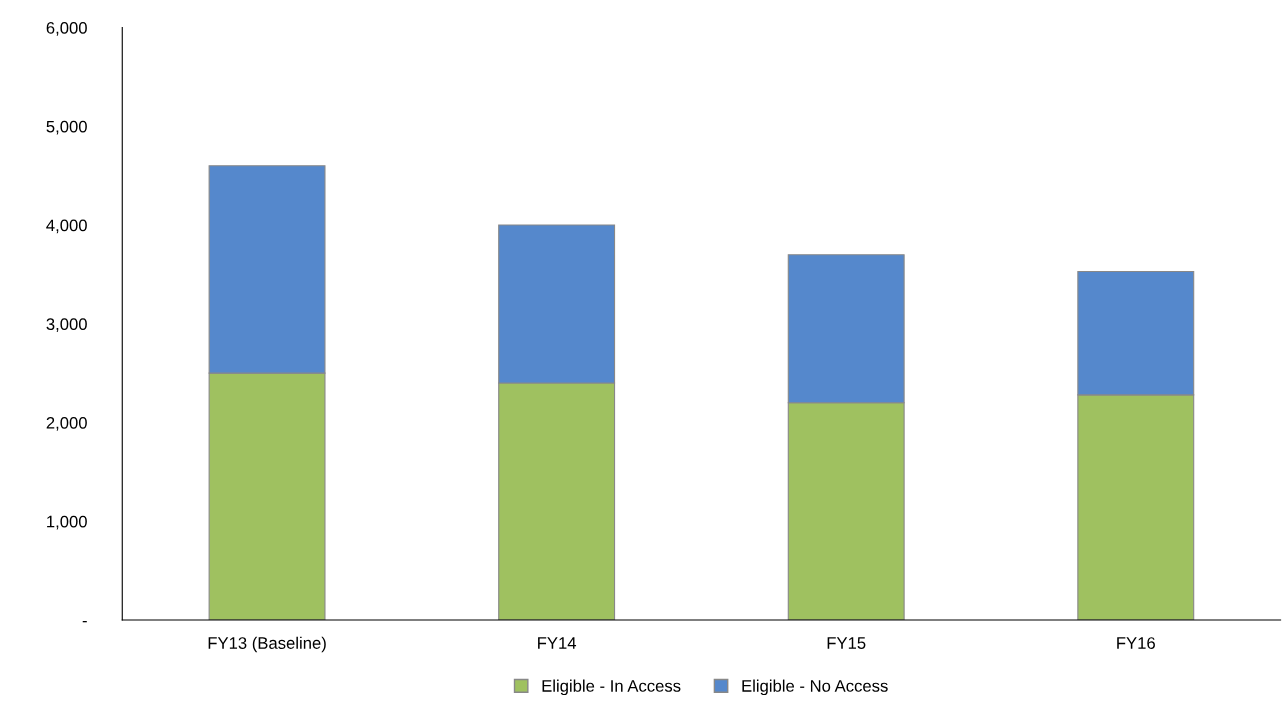 The image size is (1287, 707). I want to click on y-tick-label: 5,000, so click(66, 127).